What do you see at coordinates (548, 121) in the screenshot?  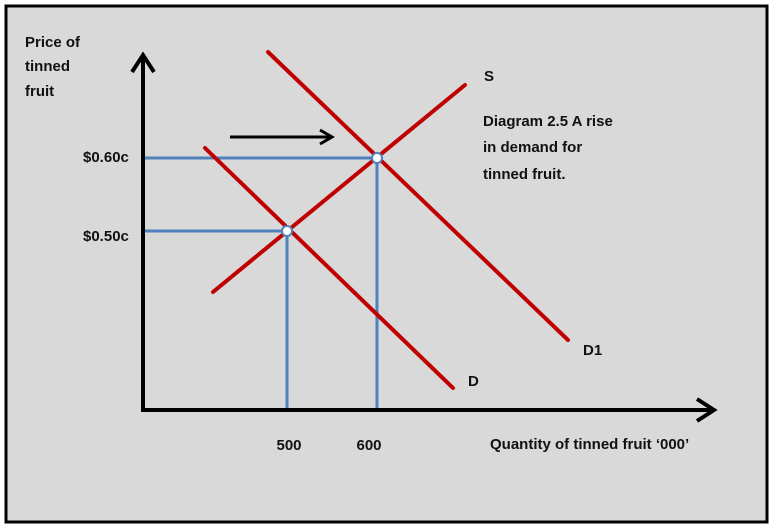 I see `caption: Diagram 2.5 A rise` at bounding box center [548, 121].